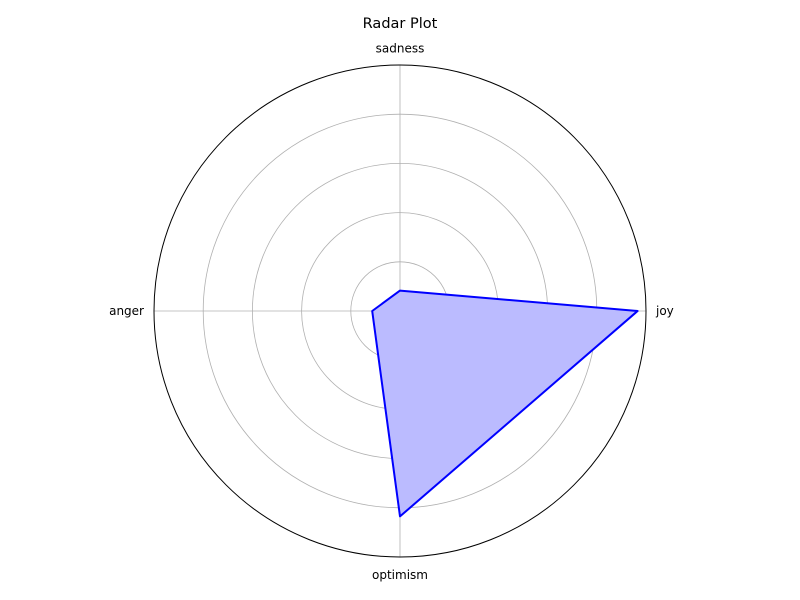 Image resolution: width=800 pixels, height=600 pixels. Describe the element at coordinates (400, 575) in the screenshot. I see `axis-label-optimism: optimism` at that location.